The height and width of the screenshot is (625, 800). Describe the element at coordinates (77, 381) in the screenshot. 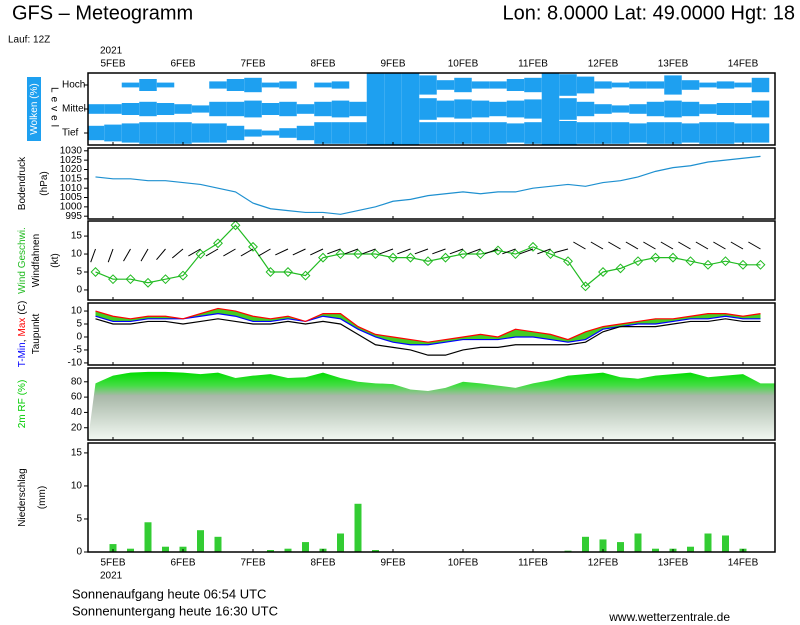

I see `y-tick-label: 80` at that location.